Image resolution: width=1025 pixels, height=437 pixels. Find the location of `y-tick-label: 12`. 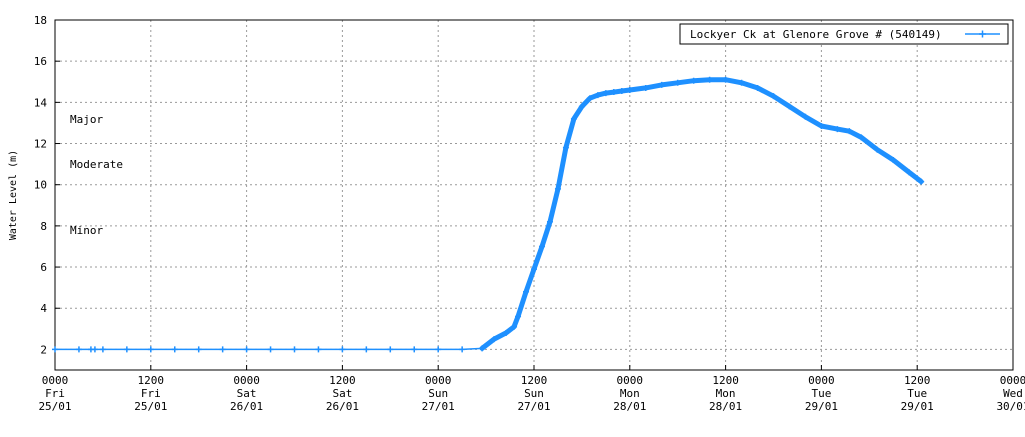

y-tick-label: 12 is located at coordinates (40, 144).